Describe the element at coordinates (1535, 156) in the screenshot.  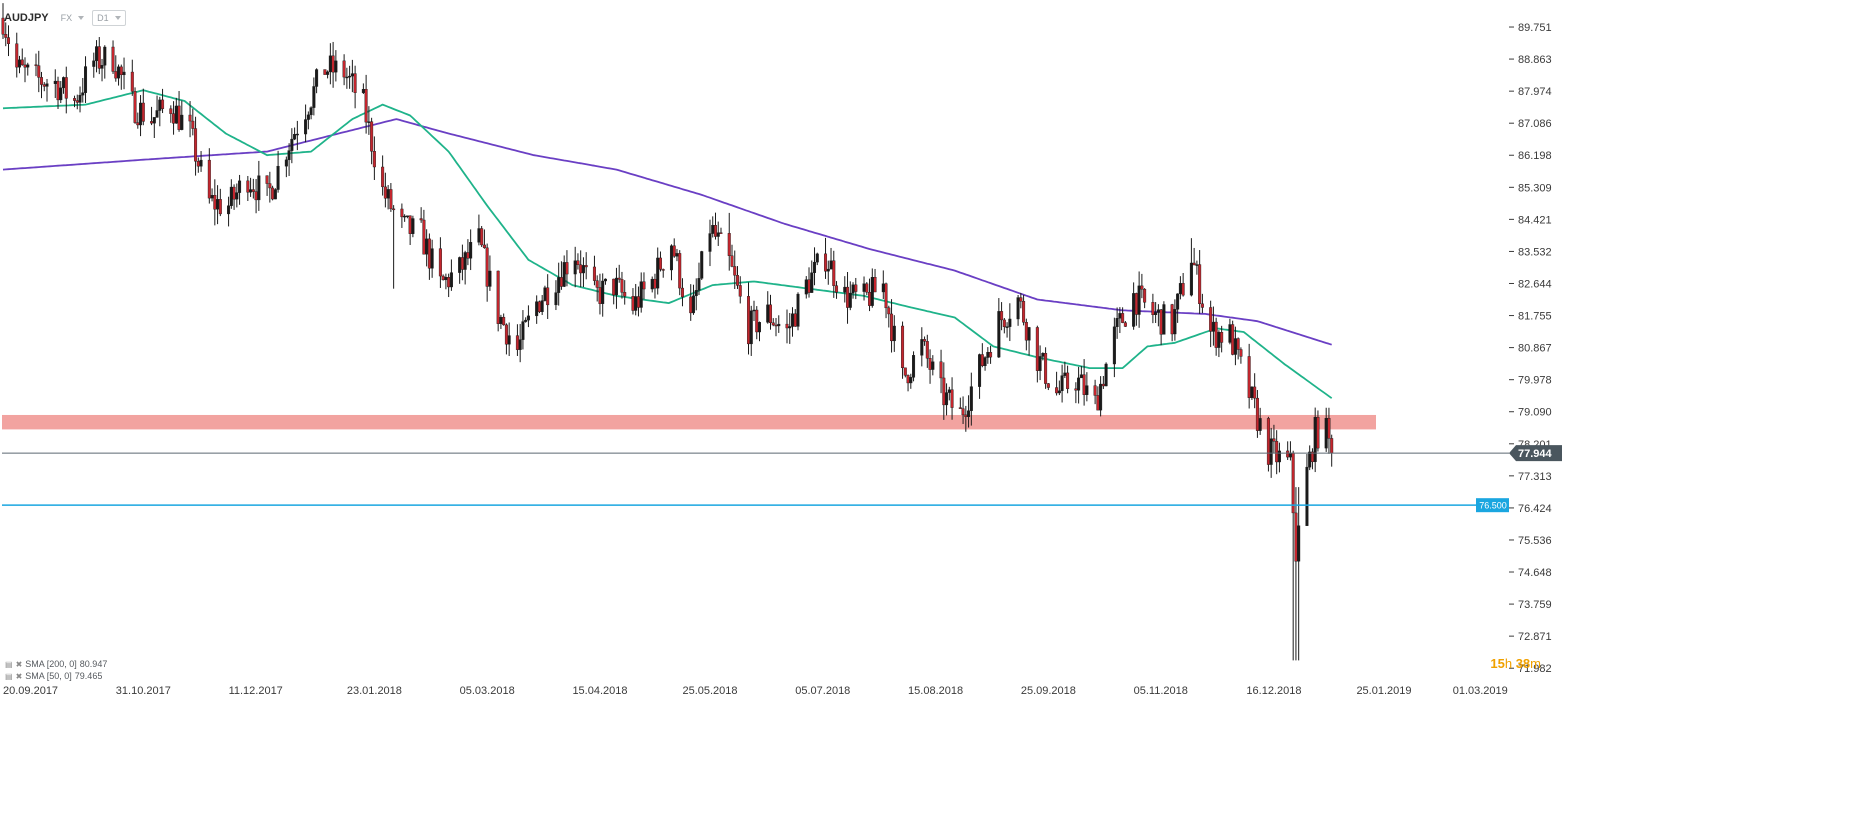
I see `y-tick-label: 86.198` at that location.